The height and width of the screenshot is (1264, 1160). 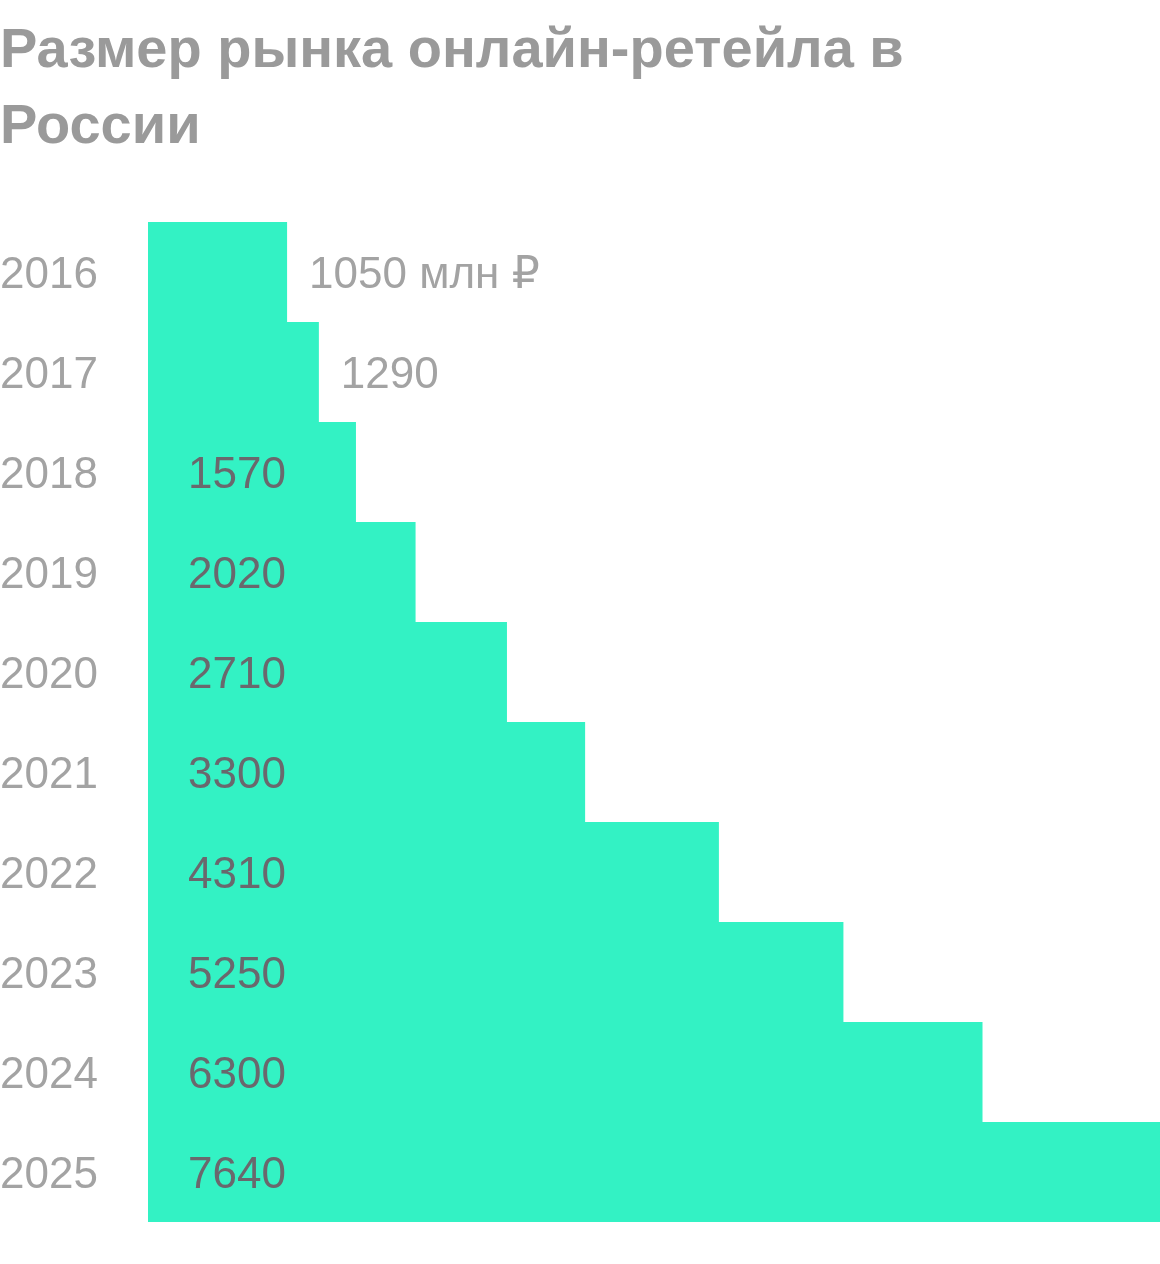 What do you see at coordinates (237, 772) in the screenshot?
I see `data-label: 3300` at bounding box center [237, 772].